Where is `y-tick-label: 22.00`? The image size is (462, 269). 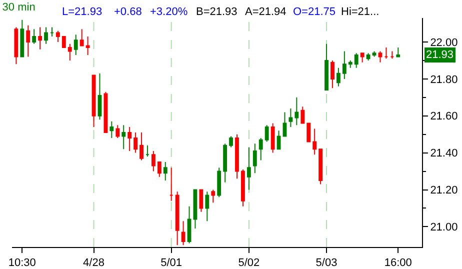 y-tick-label: 22.00 is located at coordinates (444, 42).